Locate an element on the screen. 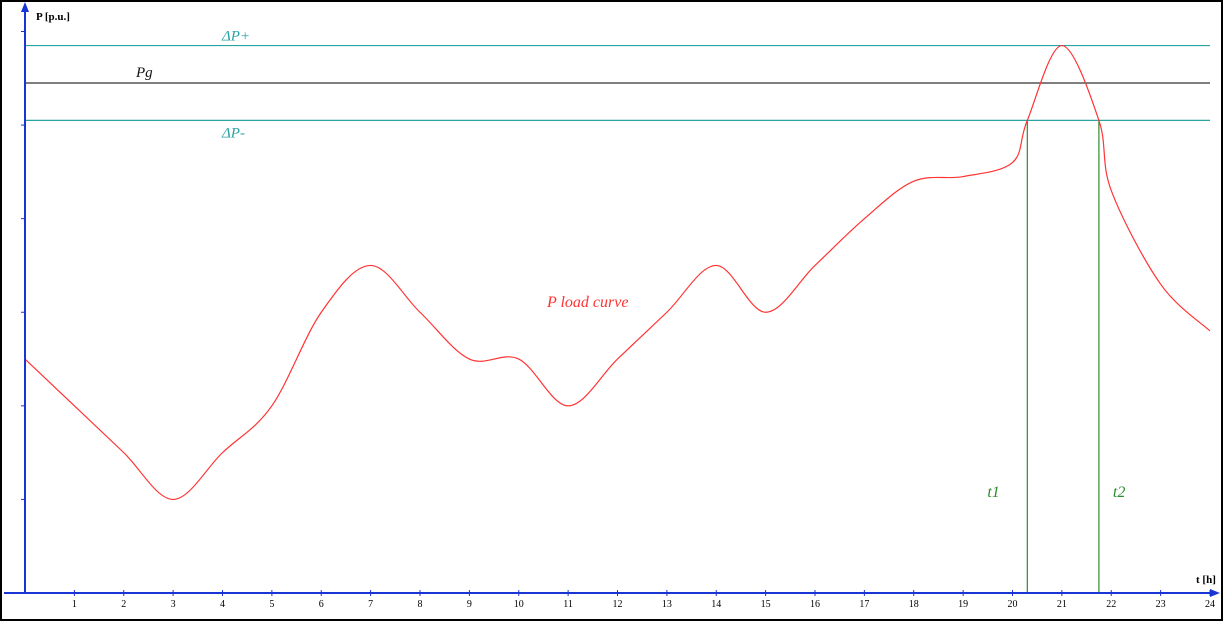 The height and width of the screenshot is (621, 1223). y-axis-arrow is located at coordinates (25, 7).